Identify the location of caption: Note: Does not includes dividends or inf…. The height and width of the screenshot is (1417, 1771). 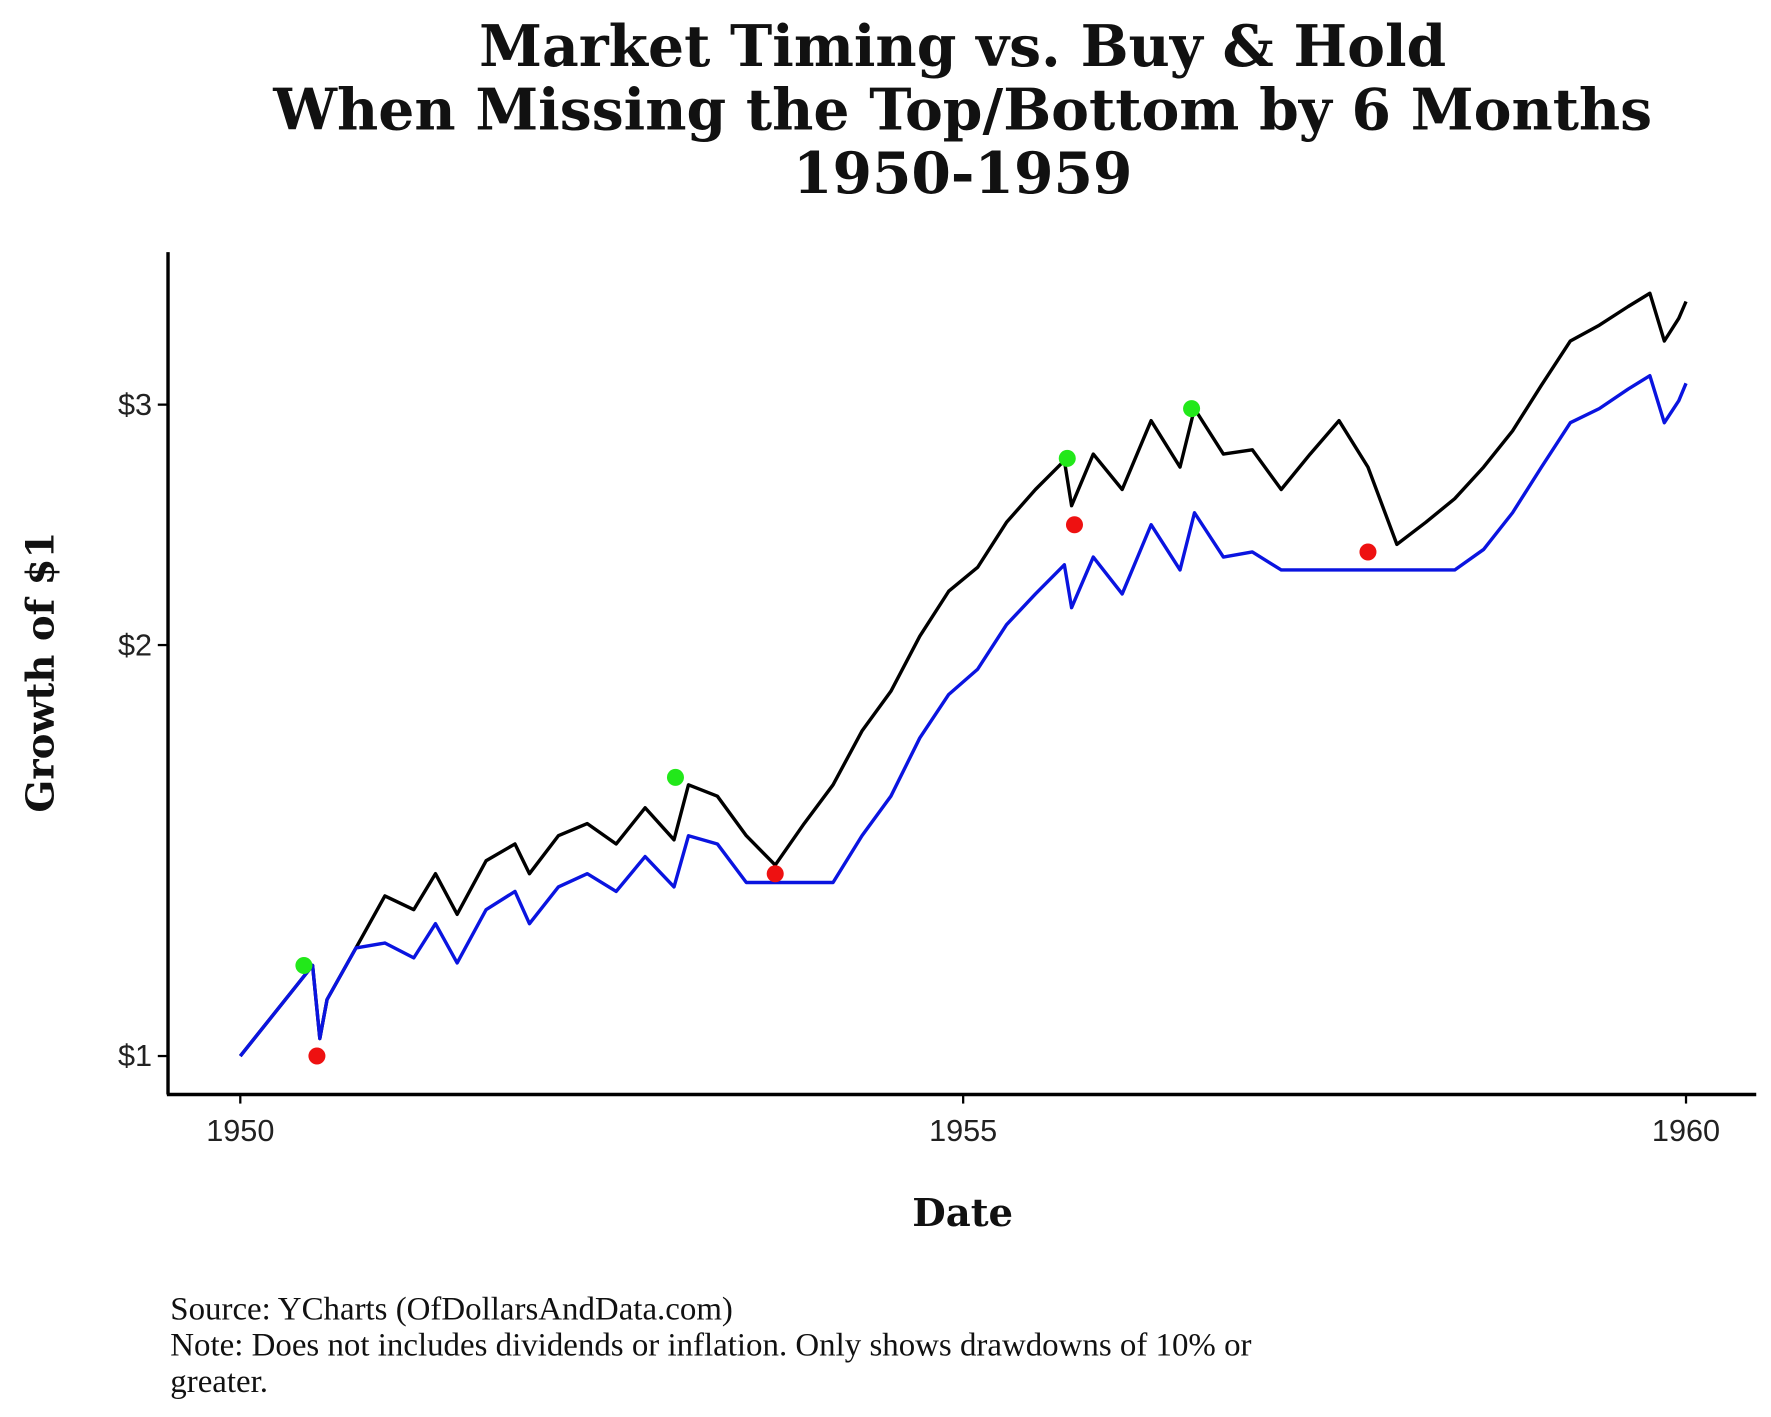
(710, 1346).